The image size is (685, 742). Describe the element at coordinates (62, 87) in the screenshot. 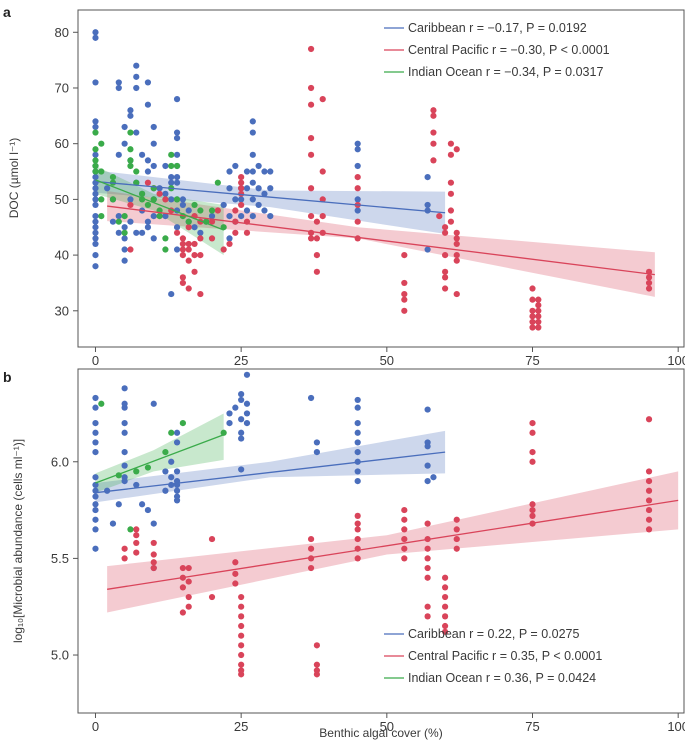

I see `panel-a-y-tick-label: 70` at that location.